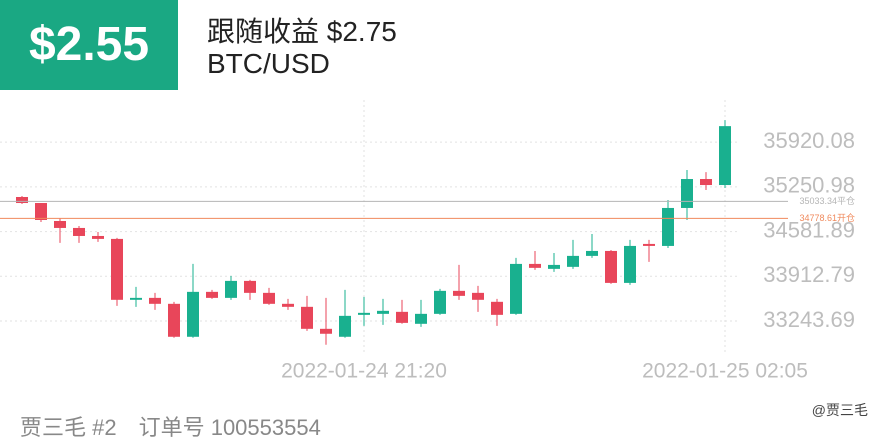  I want to click on profit-badge: $2.55, so click(89, 45).